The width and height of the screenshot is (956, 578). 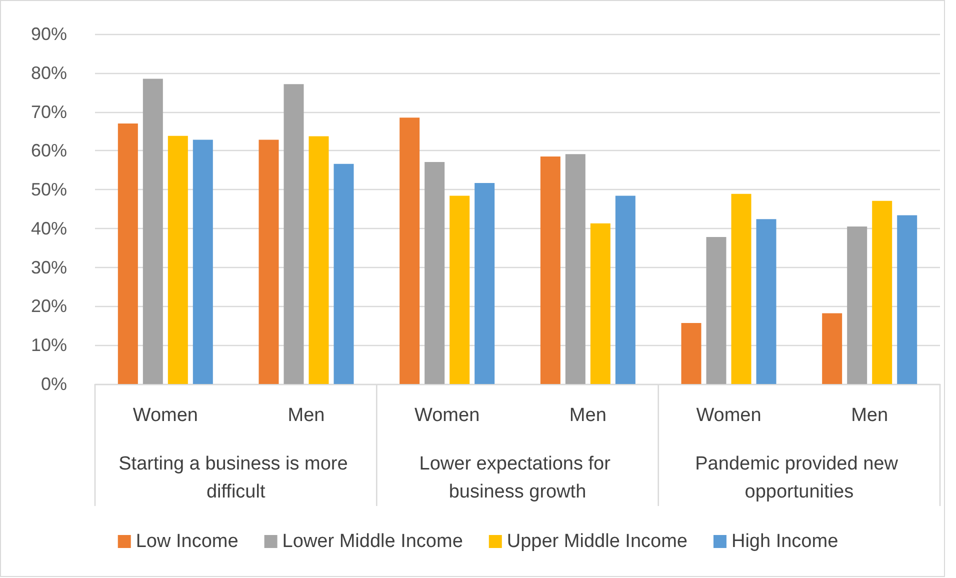 I want to click on y-tick-label: 90%, so click(x=48, y=34).